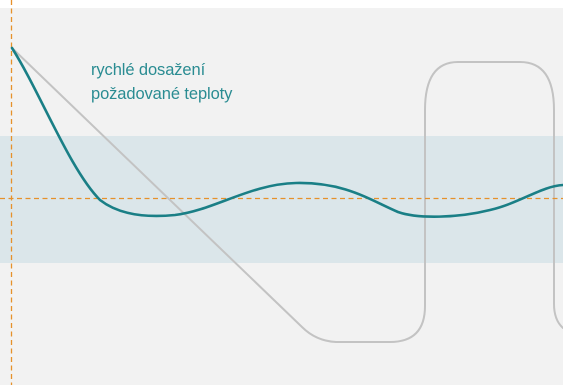 The width and height of the screenshot is (563, 385). I want to click on fast-setpoint-annotation: rychlé dosažení požadované teploty, so click(201, 82).